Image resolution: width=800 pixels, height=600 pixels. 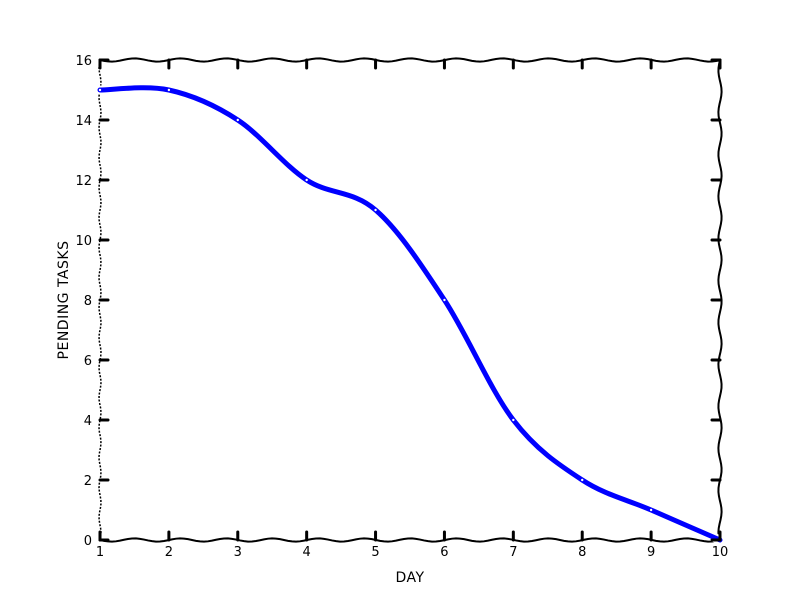 What do you see at coordinates (444, 552) in the screenshot?
I see `x-tick-label: 6` at bounding box center [444, 552].